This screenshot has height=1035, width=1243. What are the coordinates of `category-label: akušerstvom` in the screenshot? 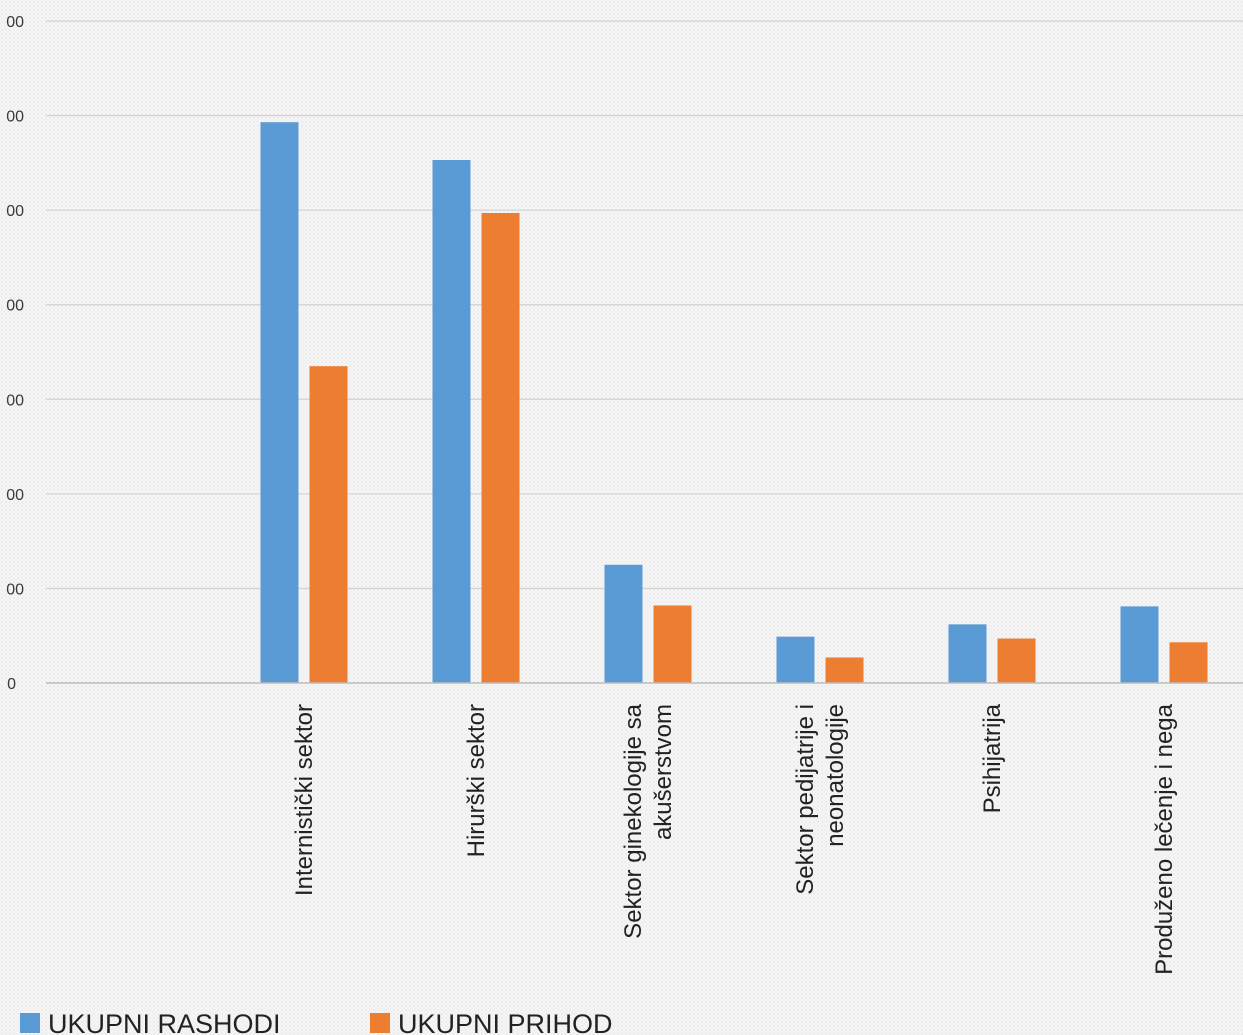 It's located at (663, 772).